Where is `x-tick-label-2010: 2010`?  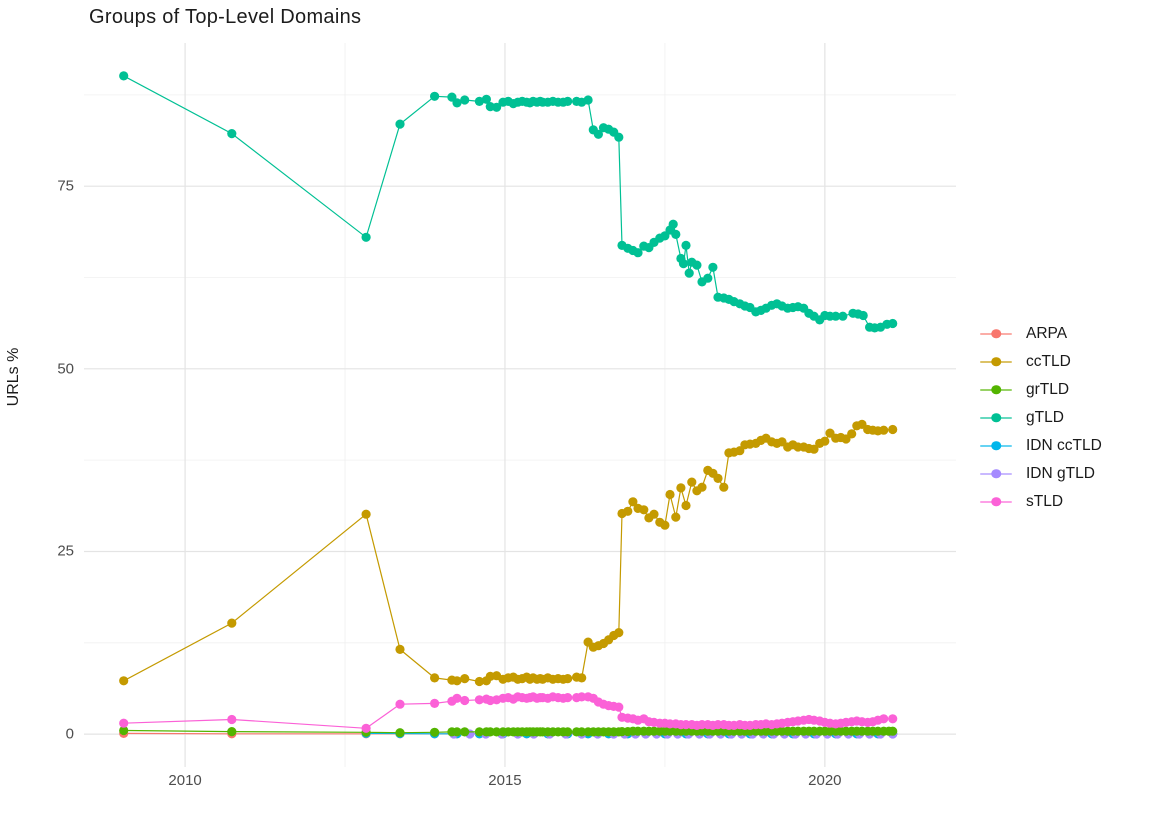 x-tick-label-2010: 2010 is located at coordinates (185, 780).